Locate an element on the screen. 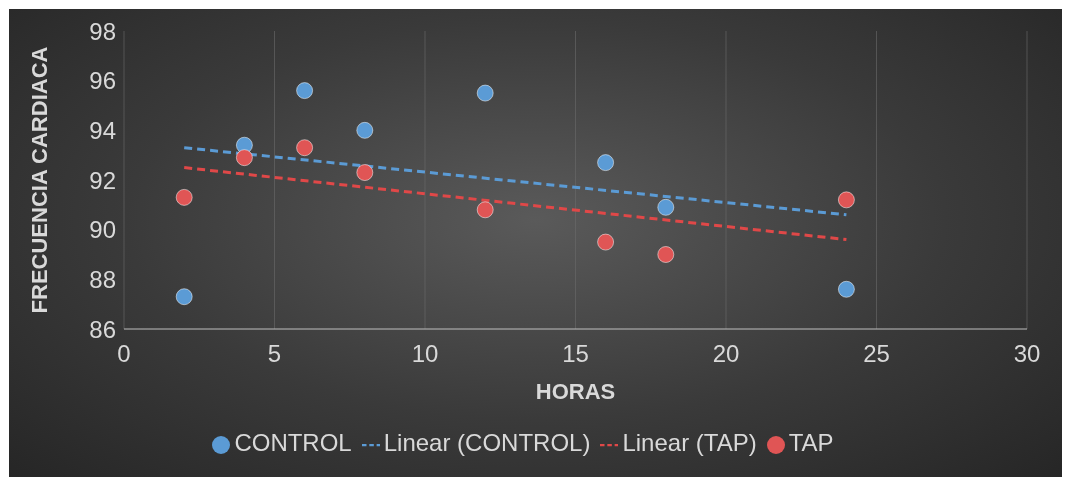 The height and width of the screenshot is (486, 1071). x-tick-label: 10 is located at coordinates (425, 354).